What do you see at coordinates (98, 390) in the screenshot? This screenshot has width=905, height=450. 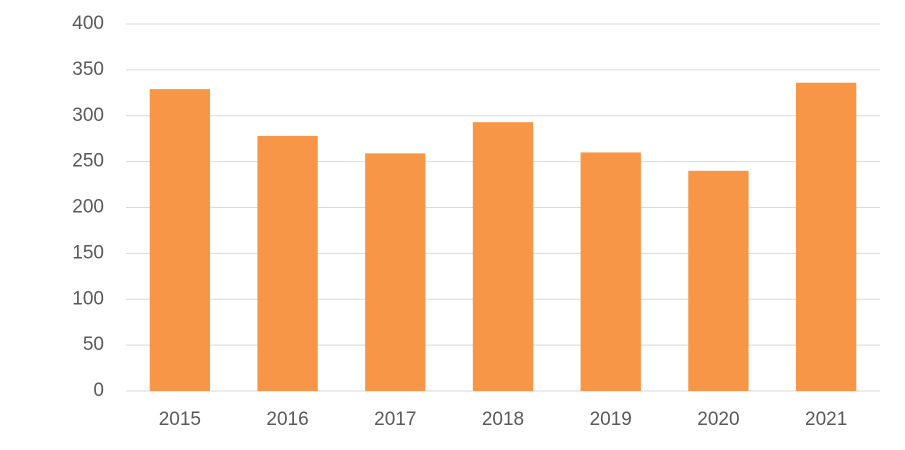 I see `y-tick-label: 0` at bounding box center [98, 390].